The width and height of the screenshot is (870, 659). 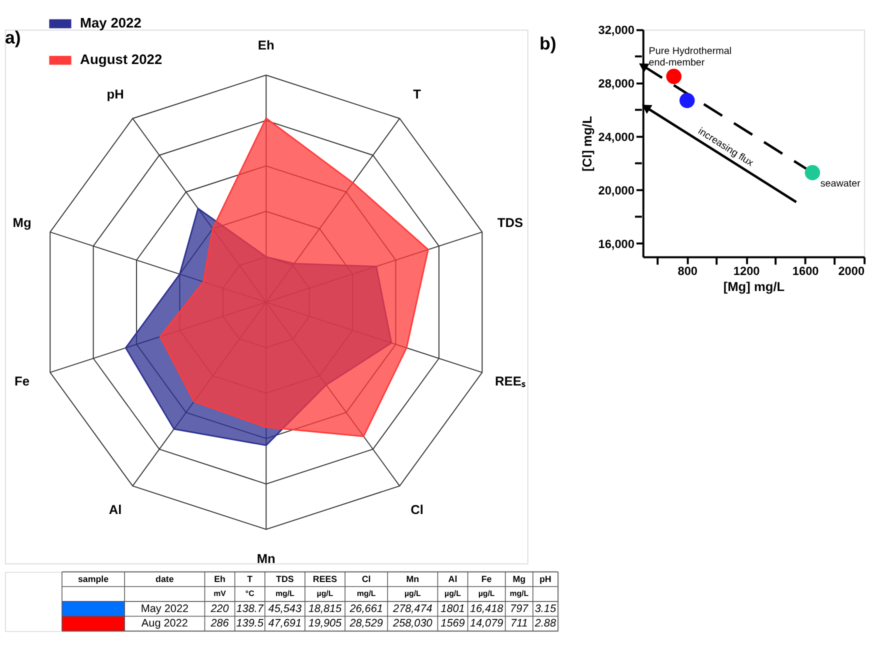 What do you see at coordinates (266, 558) in the screenshot?
I see `spoke-label: Mn` at bounding box center [266, 558].